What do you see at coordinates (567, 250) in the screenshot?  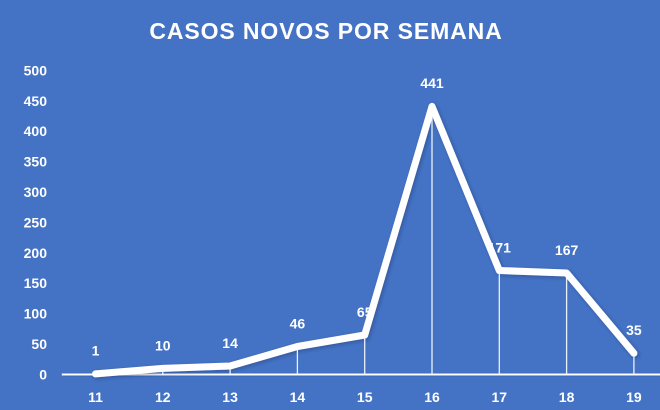 I see `svg-text: 167` at bounding box center [567, 250].